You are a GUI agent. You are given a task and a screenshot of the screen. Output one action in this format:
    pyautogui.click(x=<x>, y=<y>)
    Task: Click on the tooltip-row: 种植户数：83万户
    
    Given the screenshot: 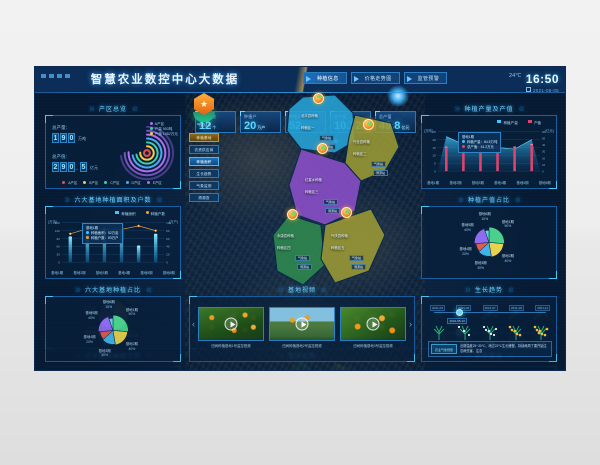 What is the action you would take?
    pyautogui.click(x=102, y=238)
    